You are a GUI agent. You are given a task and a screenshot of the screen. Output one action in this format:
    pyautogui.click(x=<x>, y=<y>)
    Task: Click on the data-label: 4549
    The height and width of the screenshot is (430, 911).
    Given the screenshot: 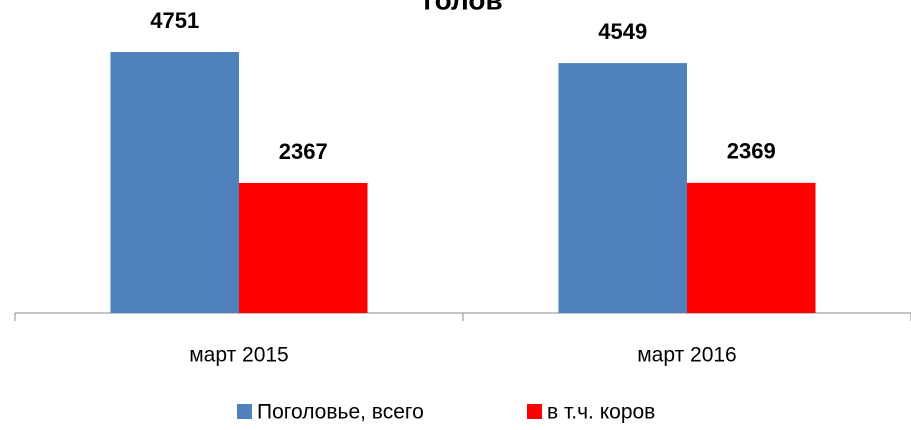 What is the action you would take?
    pyautogui.click(x=622, y=31)
    